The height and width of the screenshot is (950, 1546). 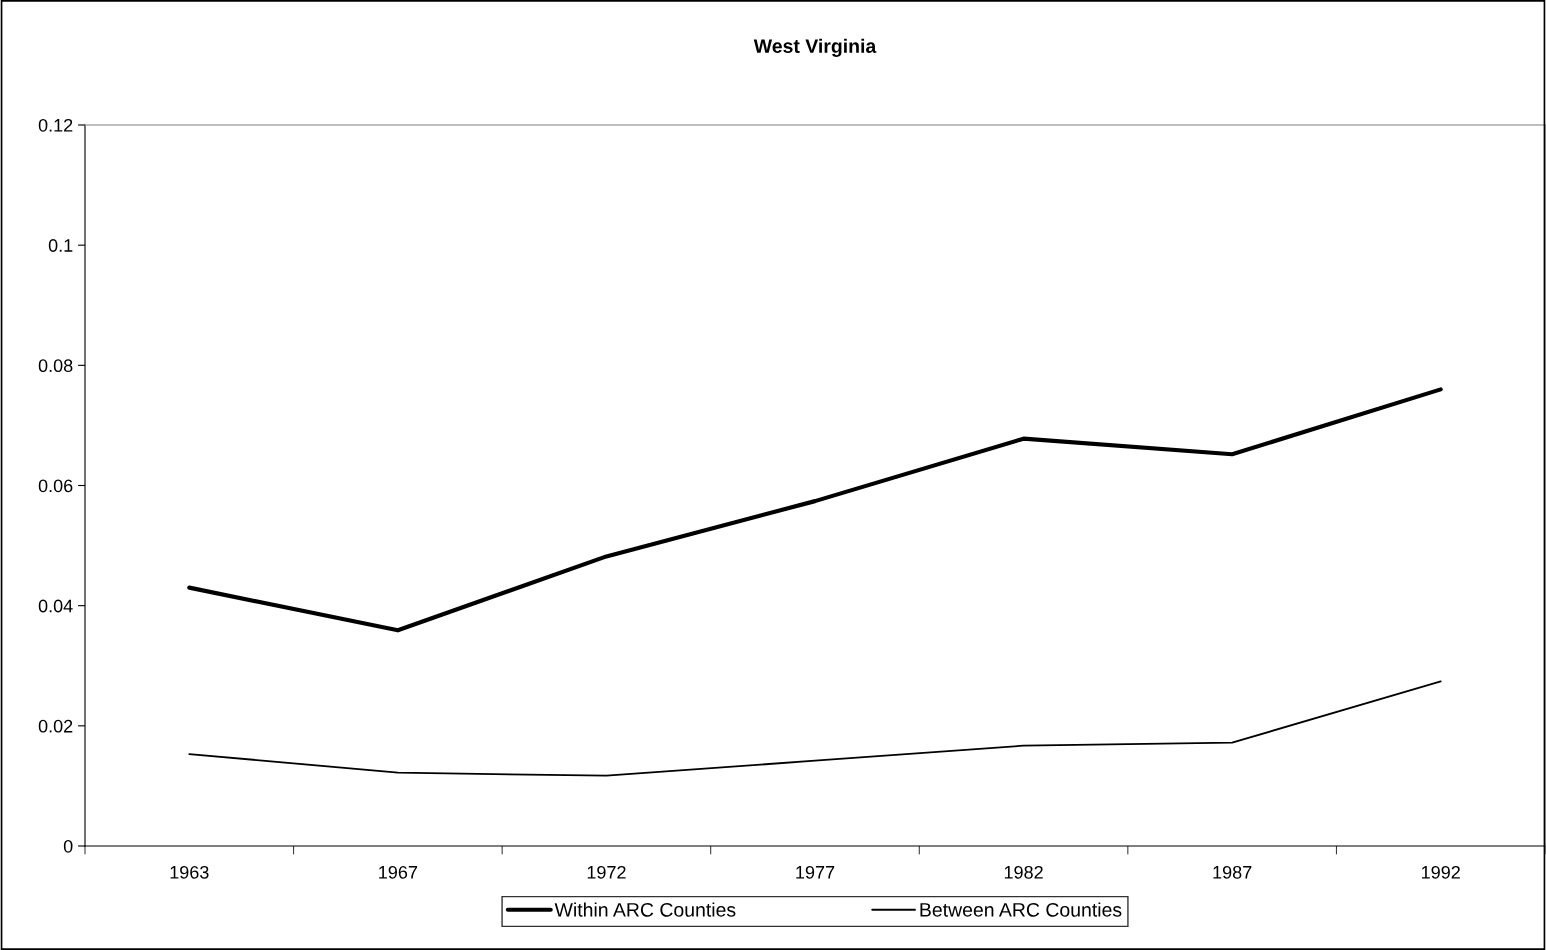 I want to click on y-tick-label: 0.12, so click(x=55, y=125).